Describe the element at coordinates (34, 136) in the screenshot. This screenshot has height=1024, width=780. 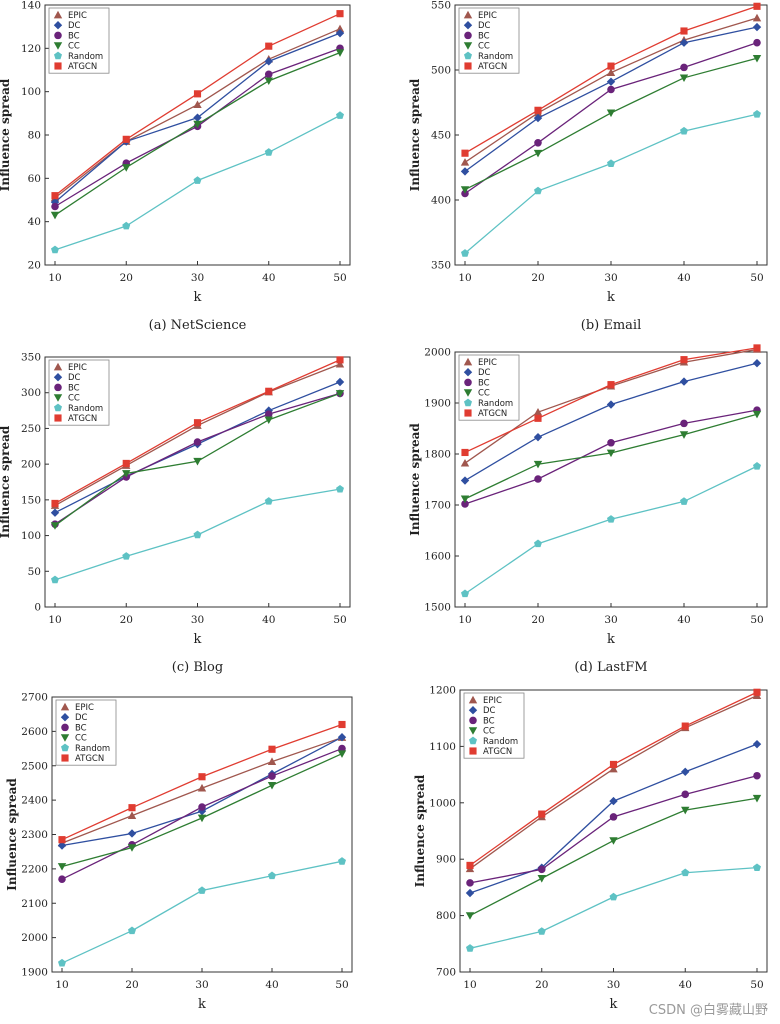
I see `y-tick-label: 80` at that location.